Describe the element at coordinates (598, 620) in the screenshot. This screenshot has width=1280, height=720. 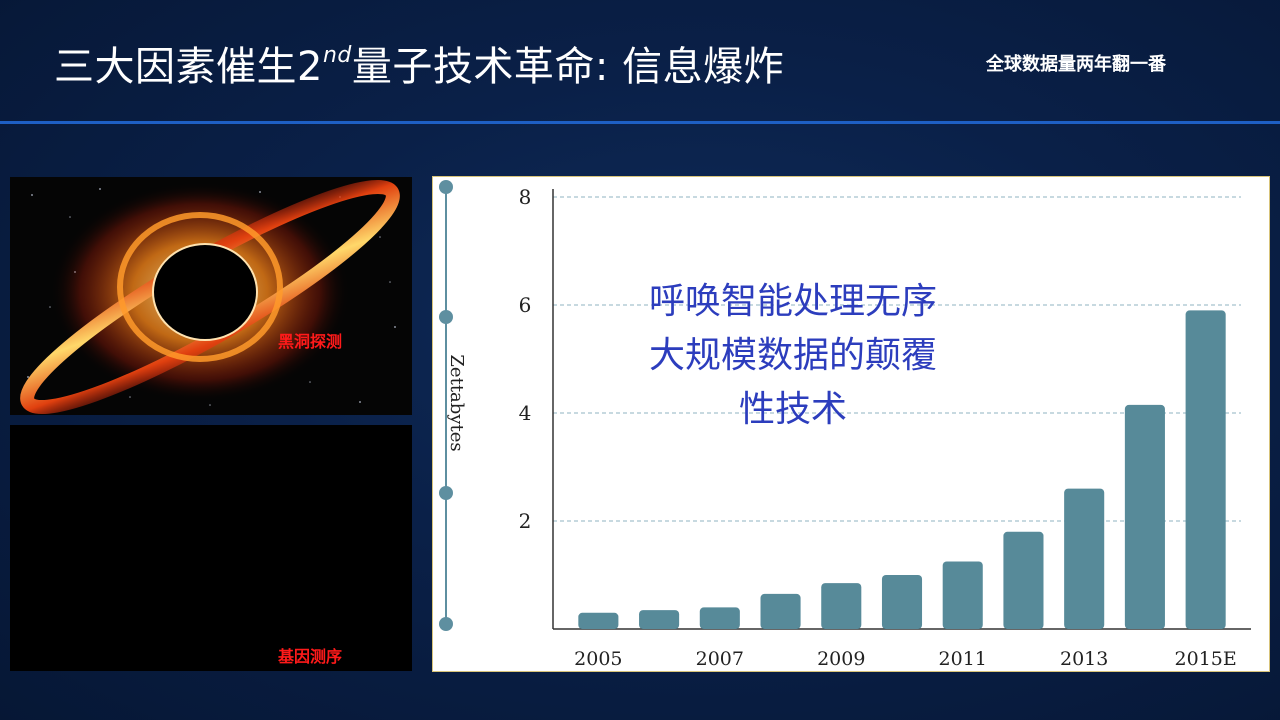
I see `bar-2005` at that location.